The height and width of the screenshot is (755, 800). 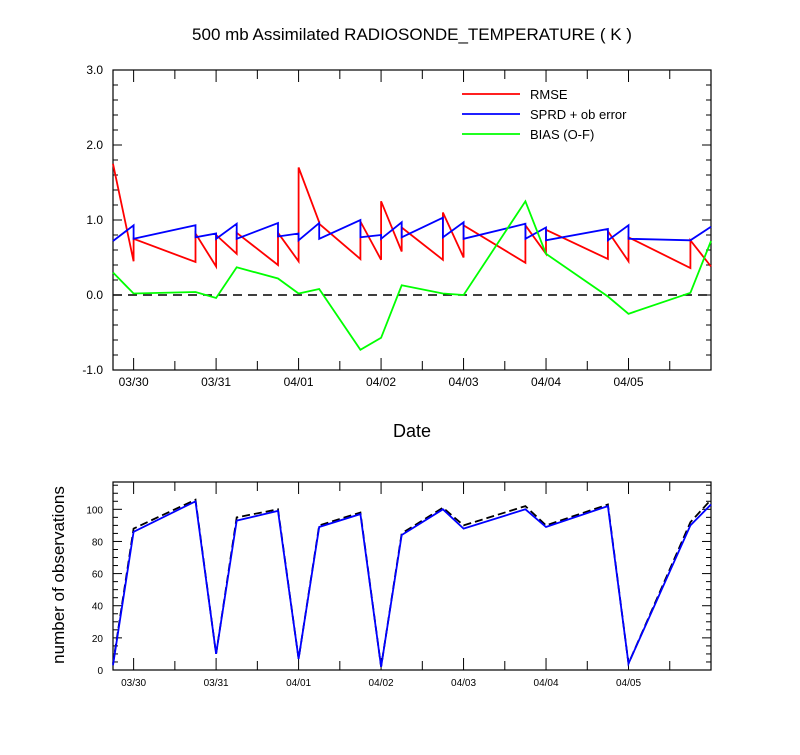 What do you see at coordinates (578, 114) in the screenshot?
I see `legend-label-1: SPRD + ob error` at bounding box center [578, 114].